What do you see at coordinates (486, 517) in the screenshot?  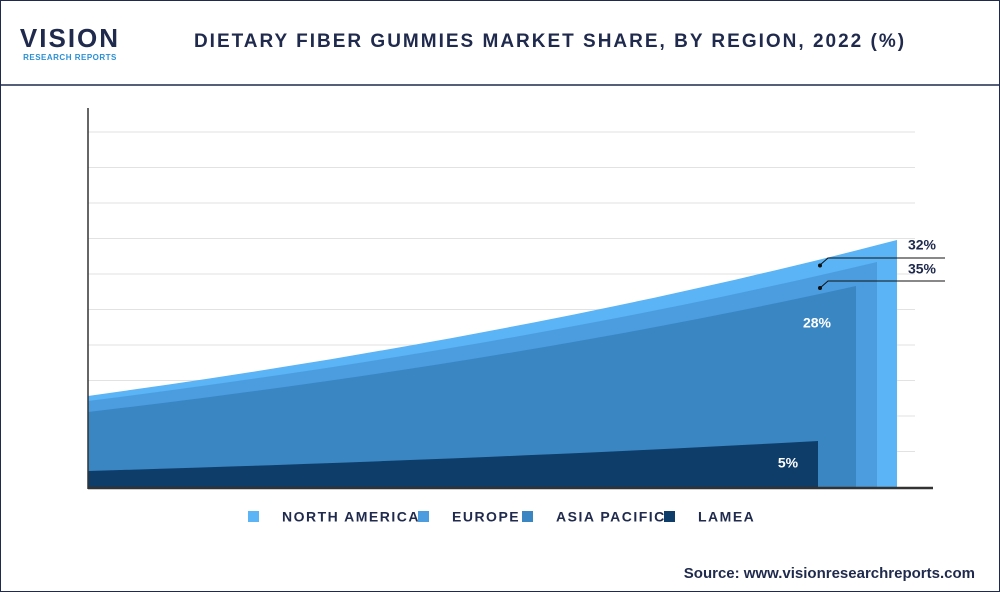 I see `legend-label: EUROPE` at bounding box center [486, 517].